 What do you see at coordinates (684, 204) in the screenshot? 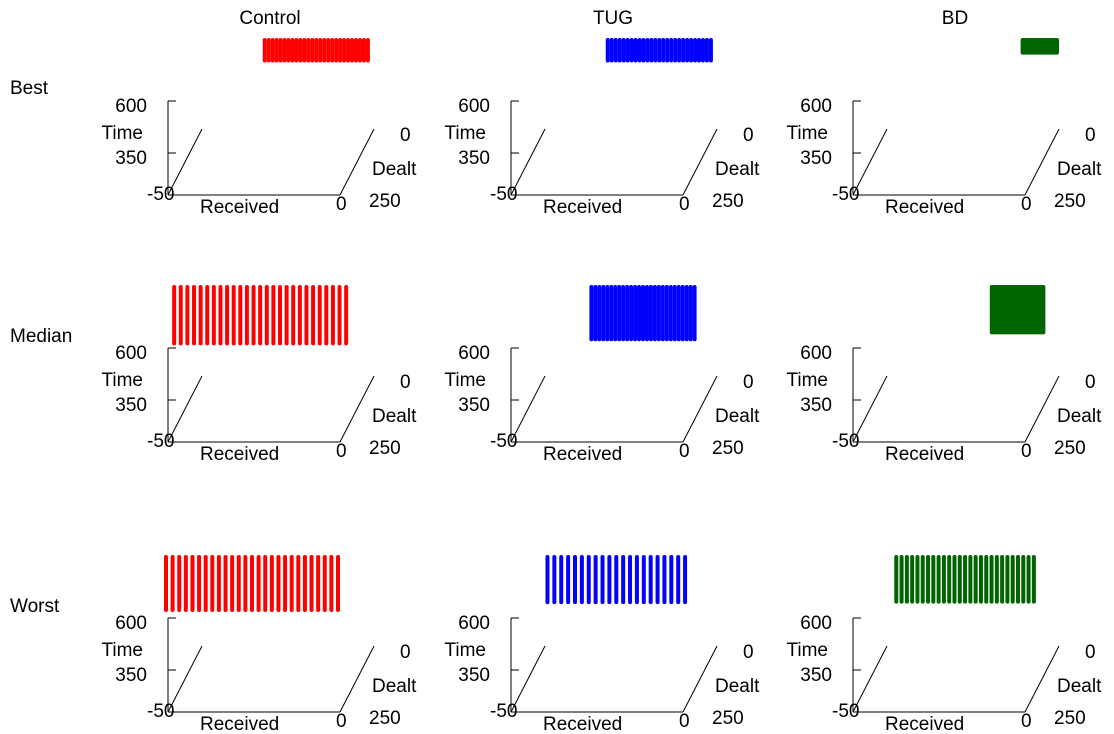
I see `x-tick-max-best-tug: 0` at bounding box center [684, 204].